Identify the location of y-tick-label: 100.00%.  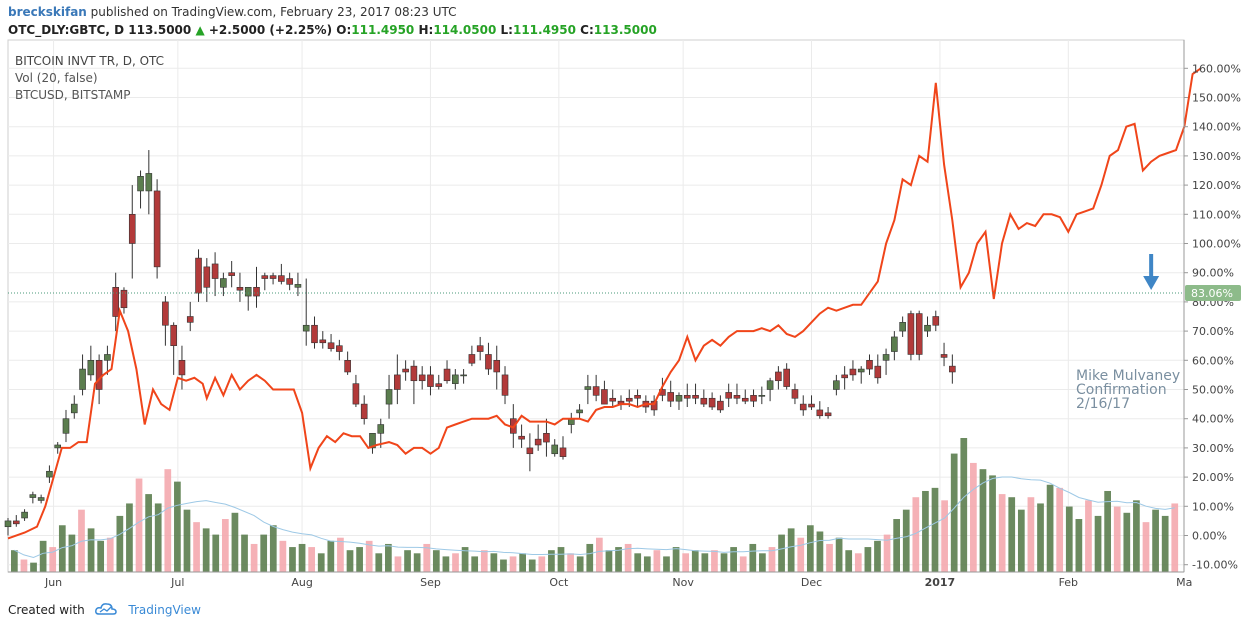
(1216, 244).